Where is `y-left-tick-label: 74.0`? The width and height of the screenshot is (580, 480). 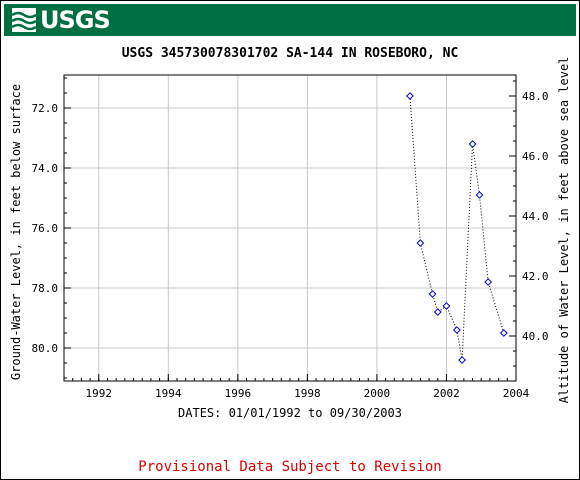
y-left-tick-label: 74.0 is located at coordinates (45, 168).